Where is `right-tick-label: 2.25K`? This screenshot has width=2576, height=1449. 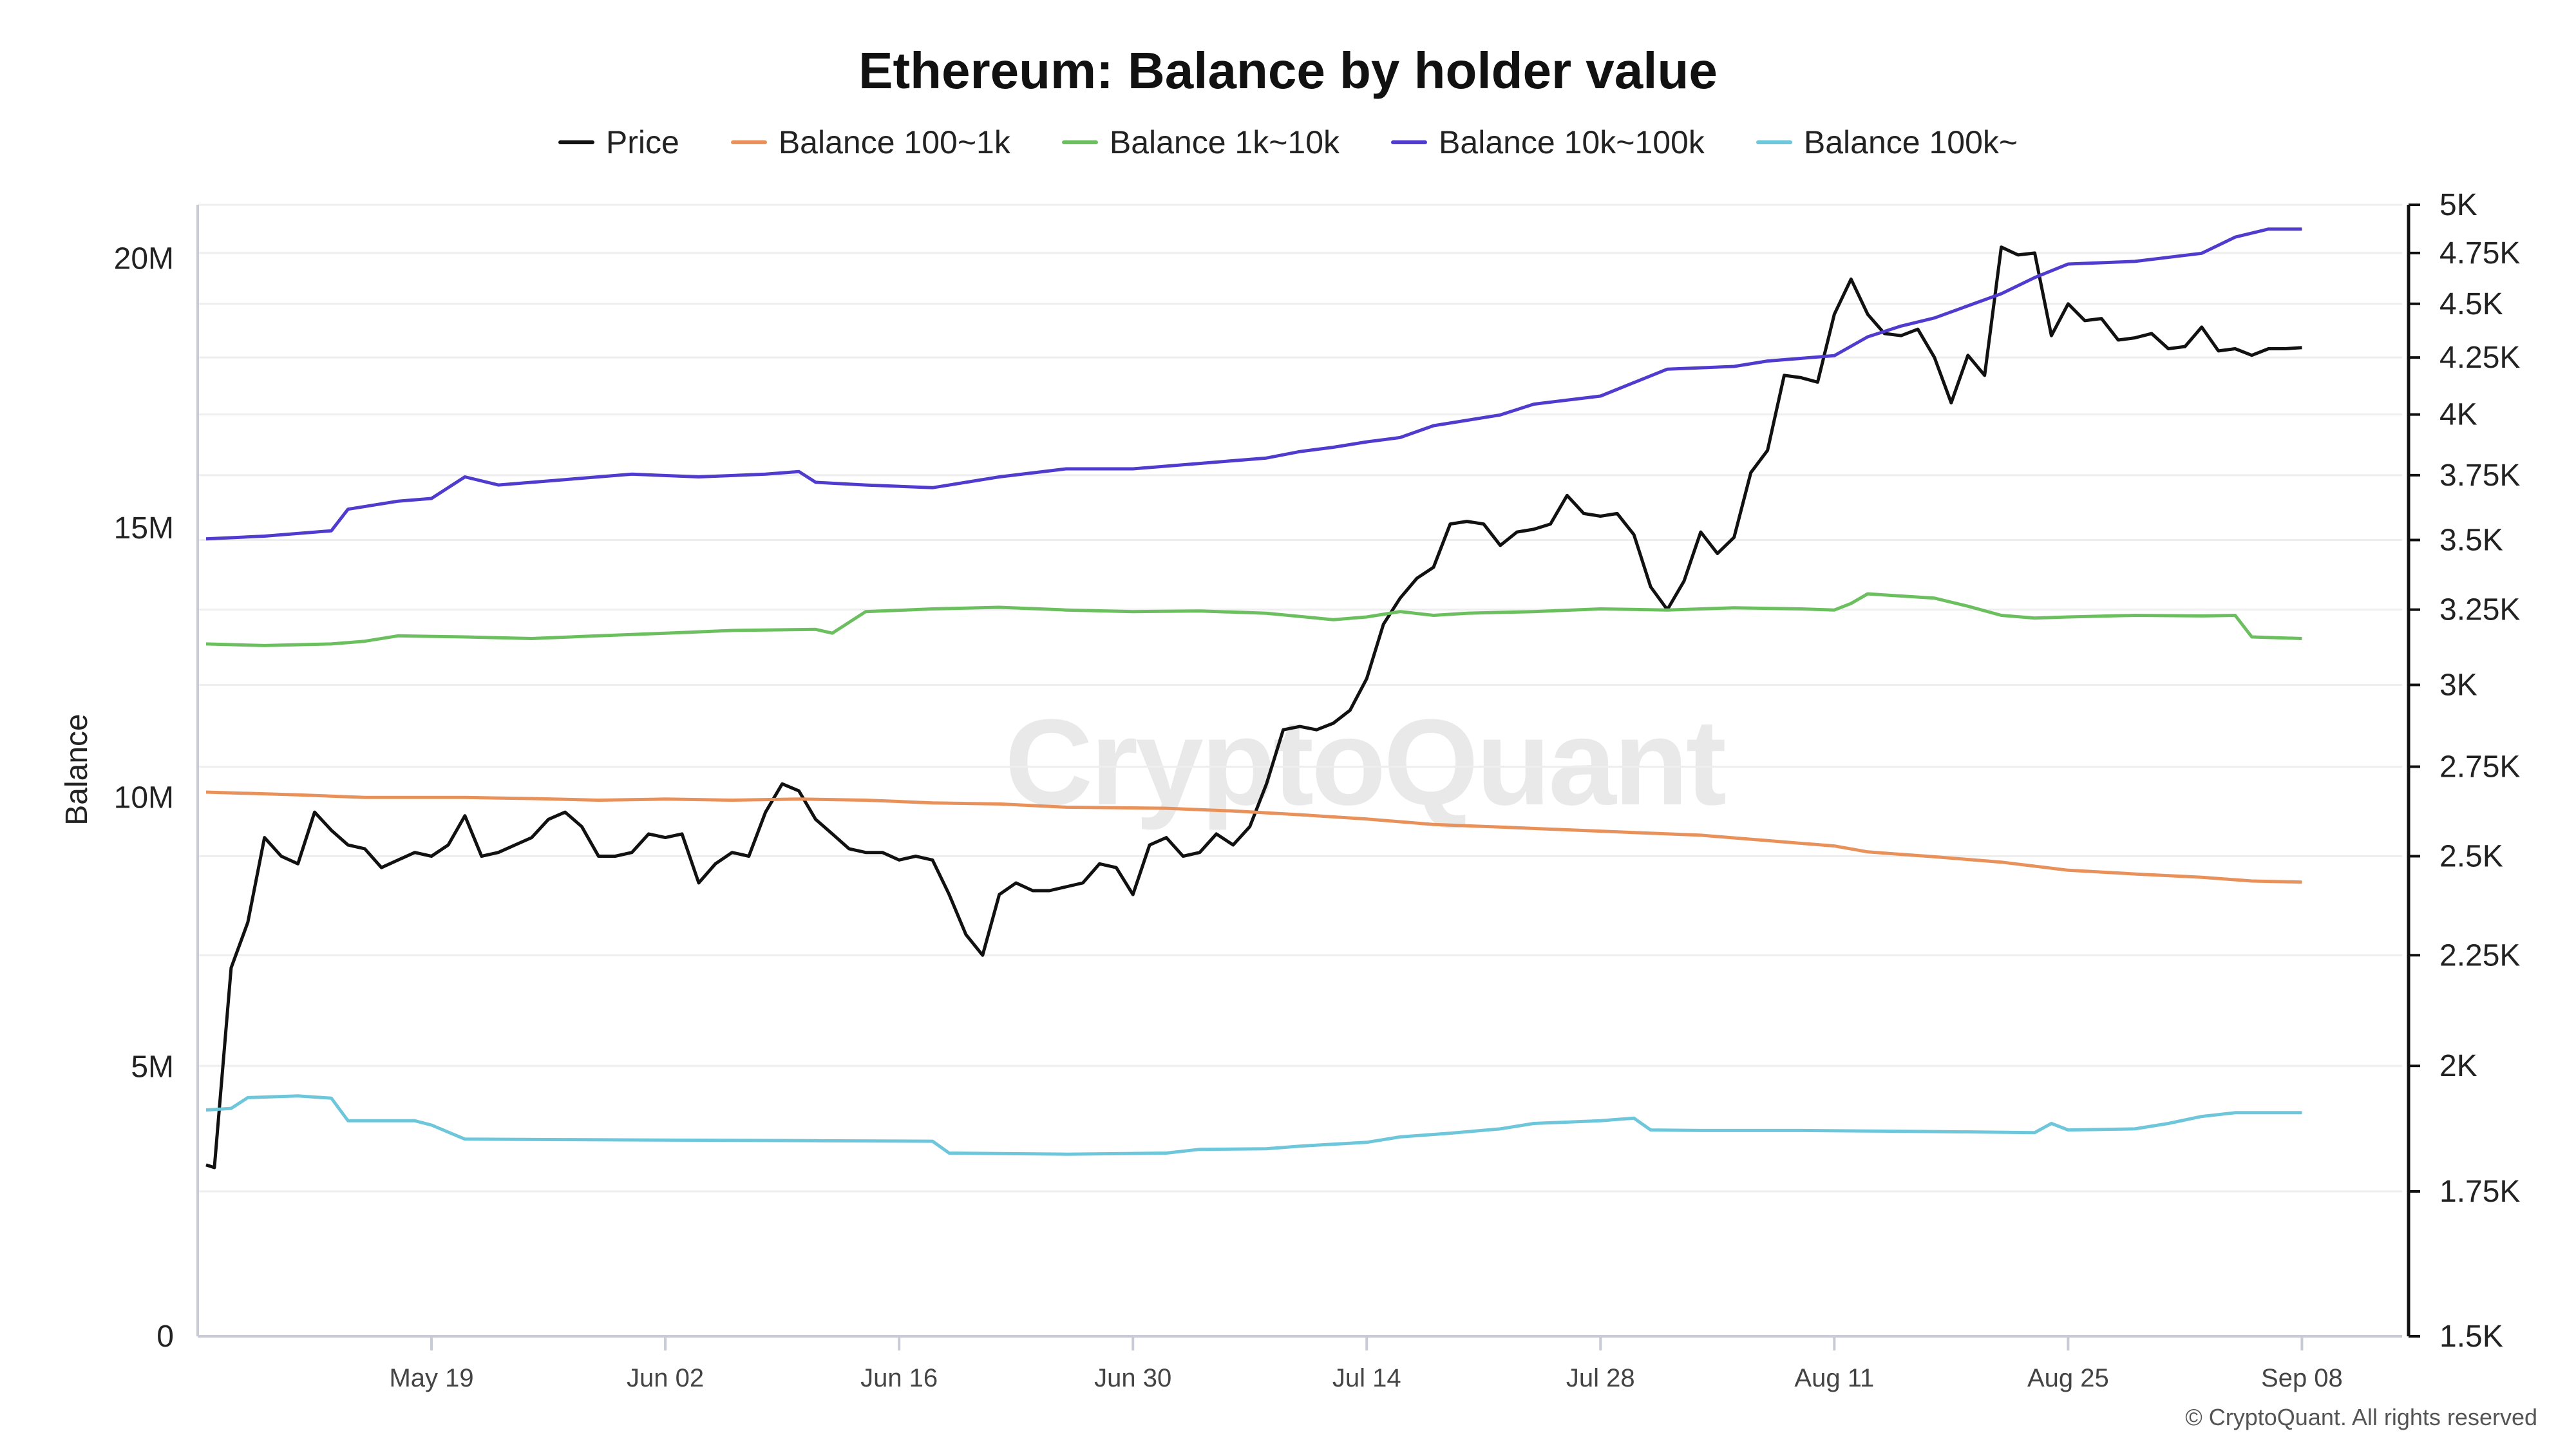
right-tick-label: 2.25K is located at coordinates (2479, 955).